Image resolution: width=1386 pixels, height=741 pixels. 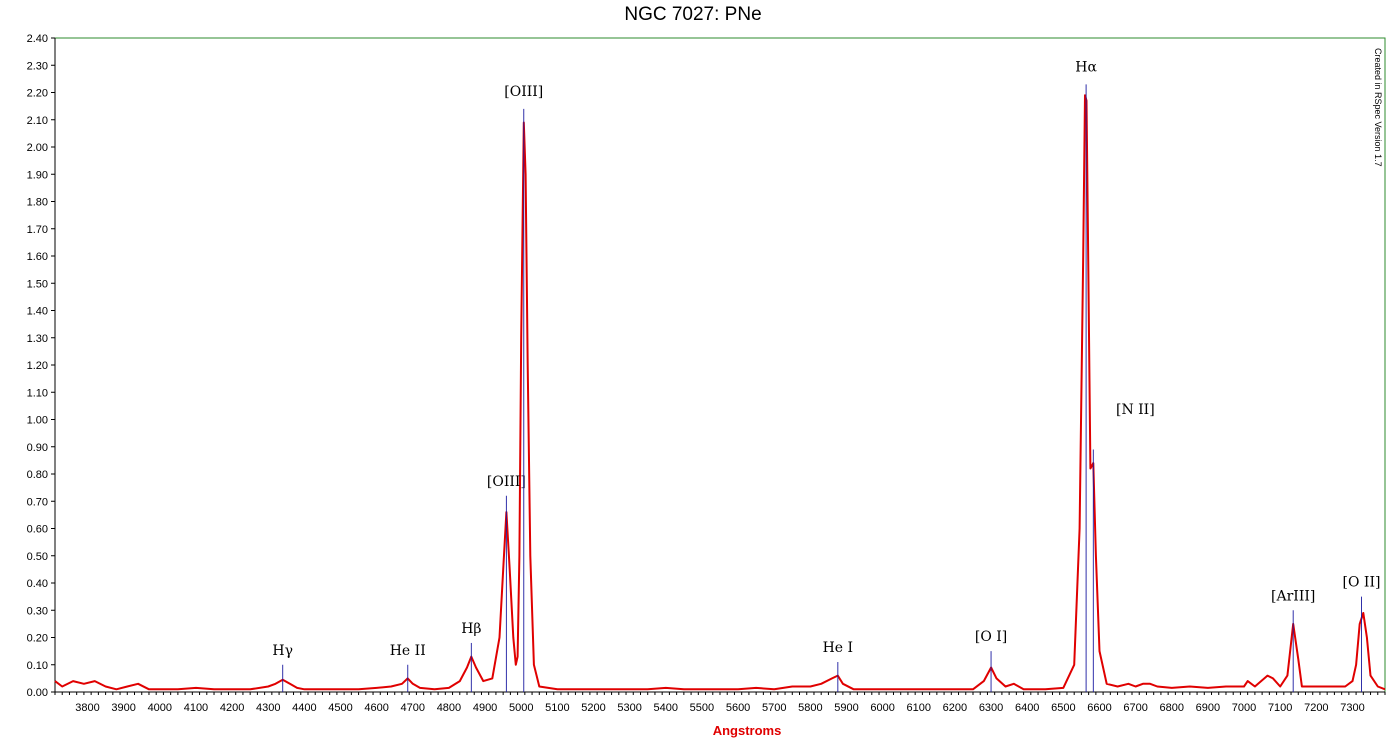 I want to click on x-tick-label: 5700, so click(x=774, y=708).